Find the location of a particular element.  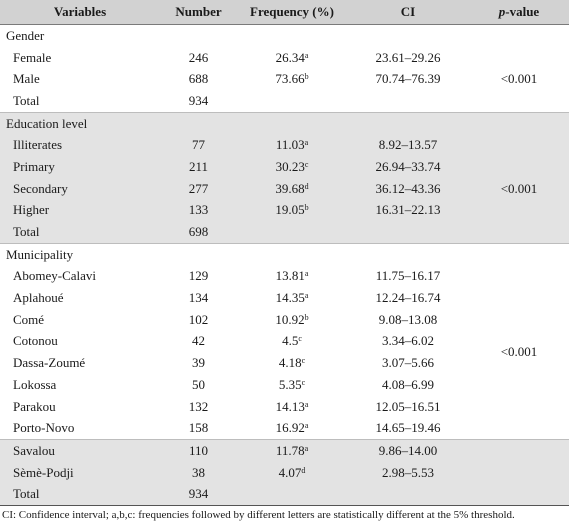

row-number: 698 is located at coordinates (198, 232).